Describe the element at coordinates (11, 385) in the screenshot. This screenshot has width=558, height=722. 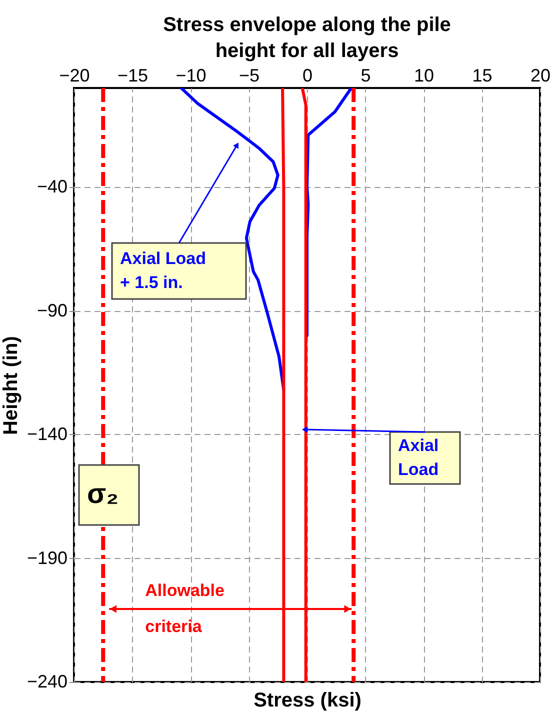
I see `y-axis-title: Height (in)` at that location.